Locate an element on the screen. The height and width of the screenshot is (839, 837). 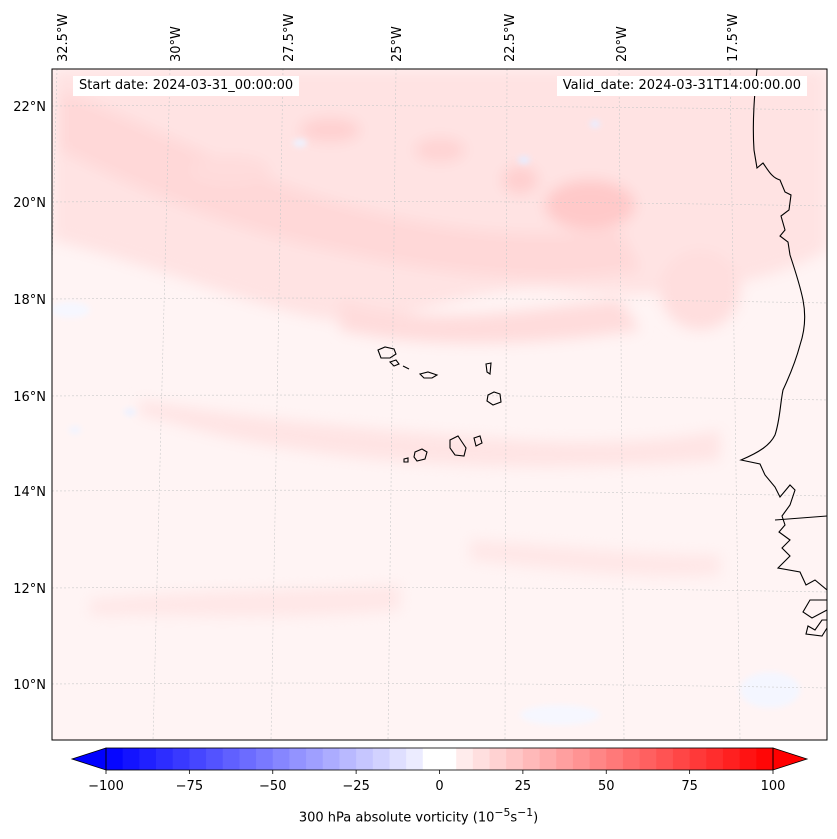
colorbar-title-exponent: −1 is located at coordinates (525, 812).